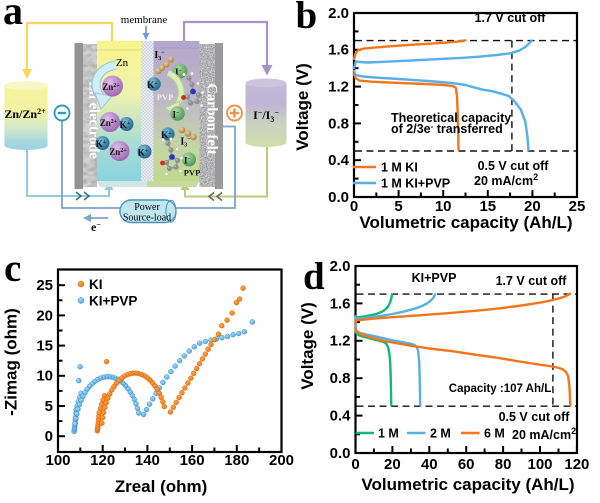  I want to click on svg-text: 1 M KI, so click(399, 168).